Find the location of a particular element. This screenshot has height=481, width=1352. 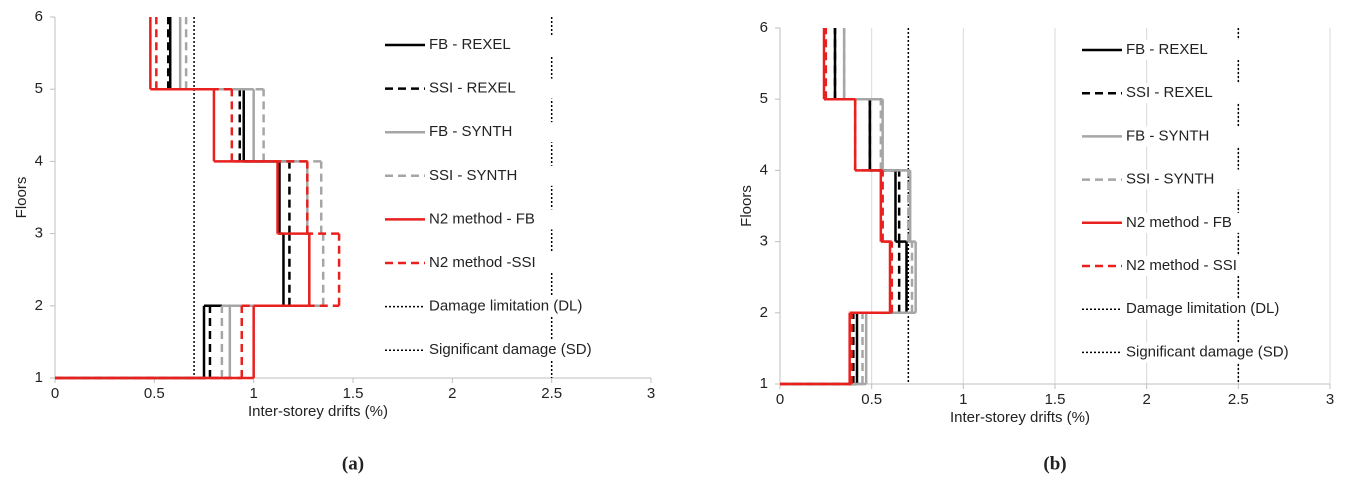

legend-label: N2 method -SSI is located at coordinates (482, 262).